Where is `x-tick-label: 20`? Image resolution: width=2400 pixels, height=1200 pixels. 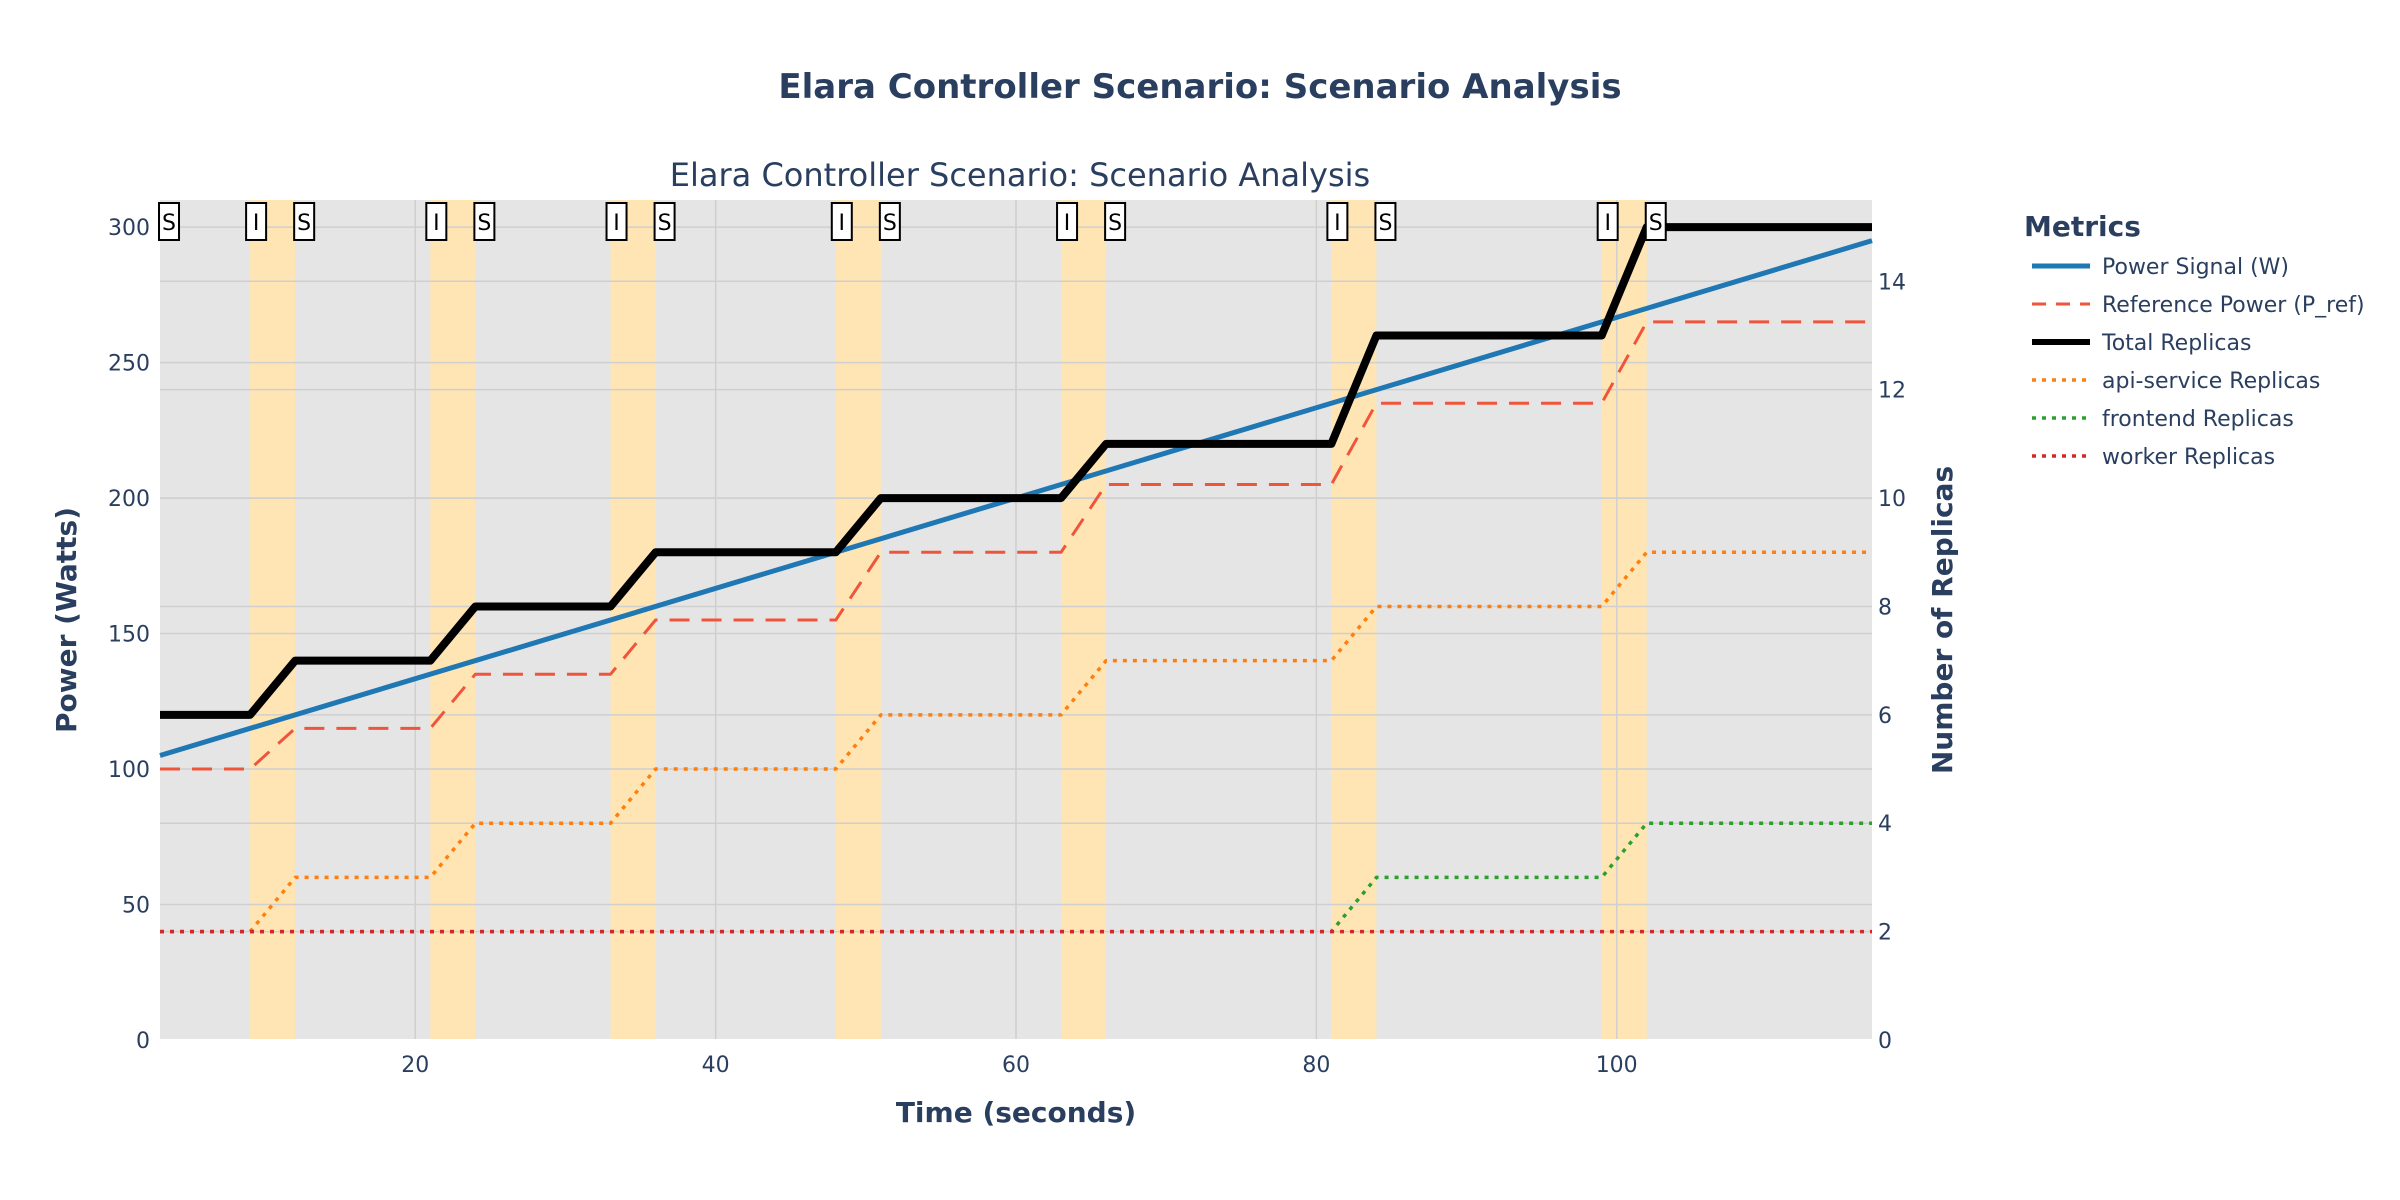
x-tick-label: 20 is located at coordinates (415, 1065).